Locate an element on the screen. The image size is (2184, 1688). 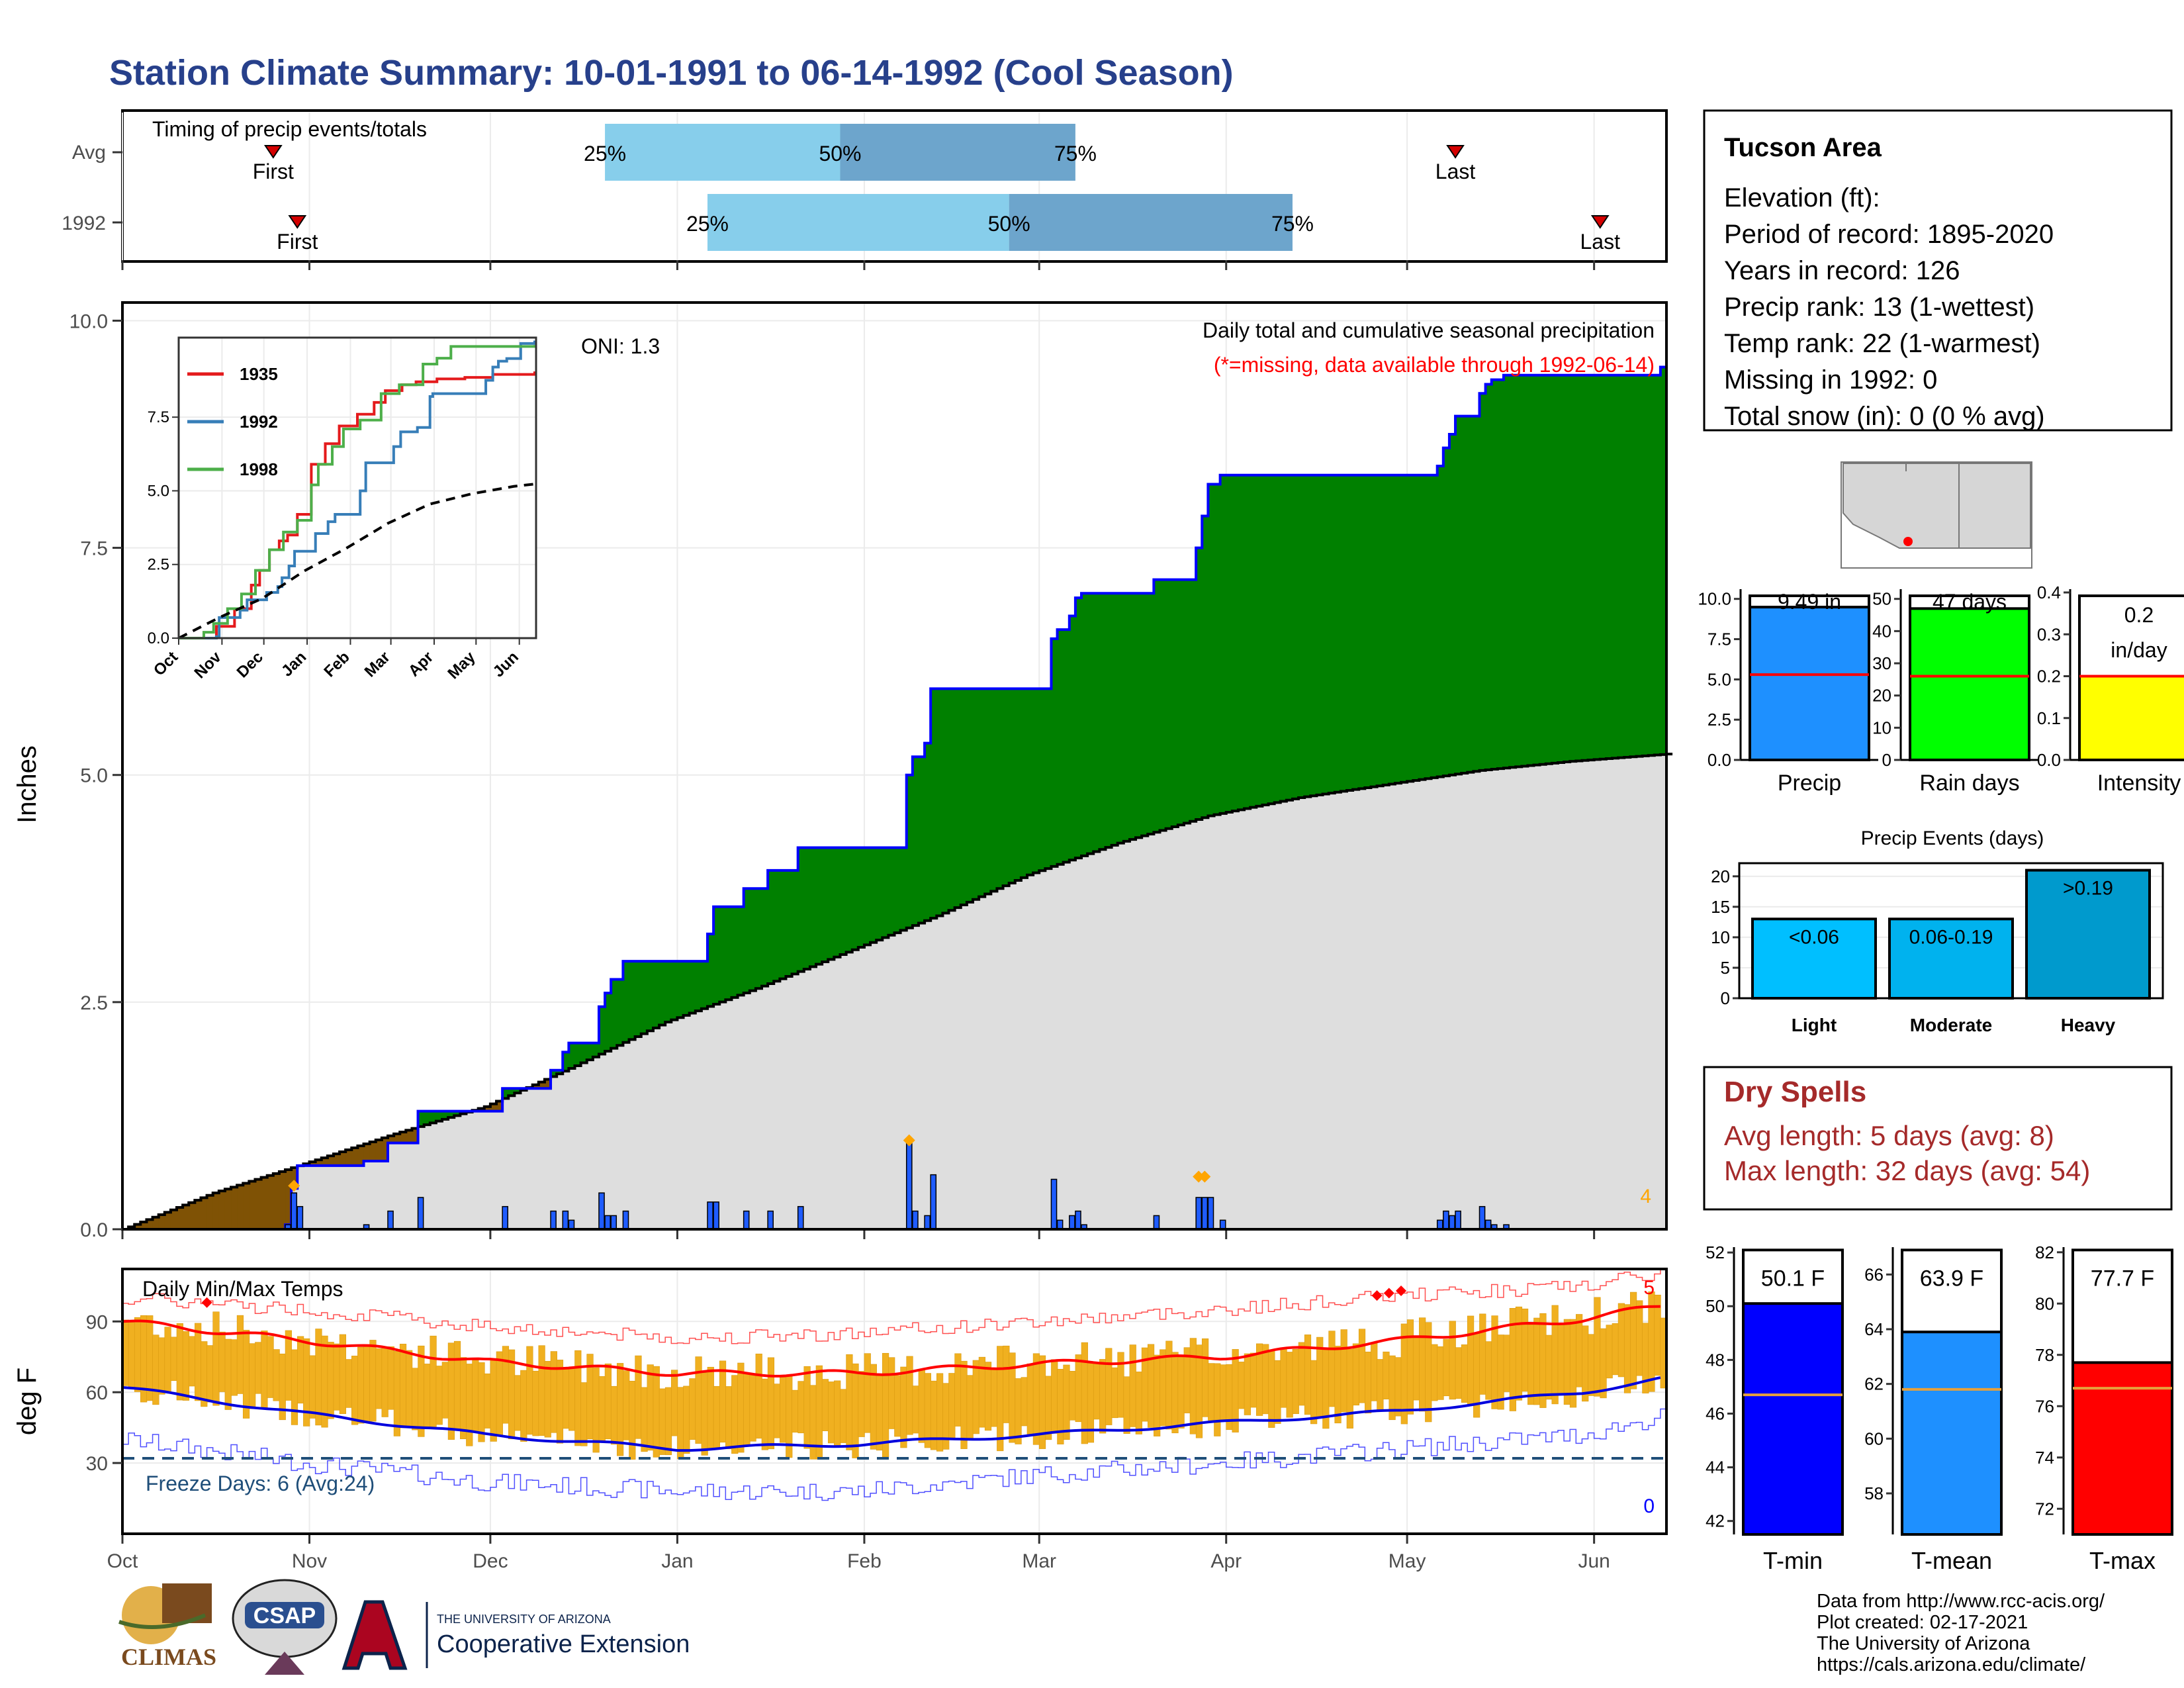
tbar-value-label: 63.9 F is located at coordinates (1951, 1278).